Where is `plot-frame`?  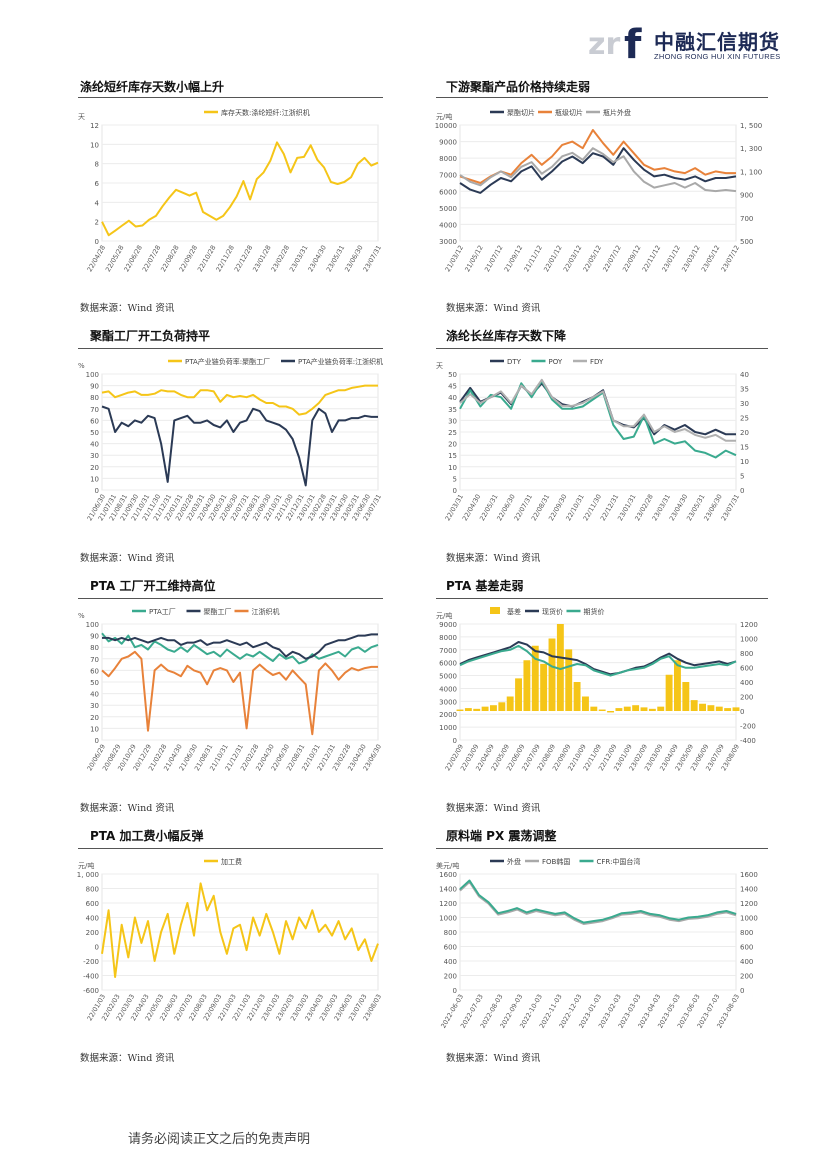 plot-frame is located at coordinates (598, 682).